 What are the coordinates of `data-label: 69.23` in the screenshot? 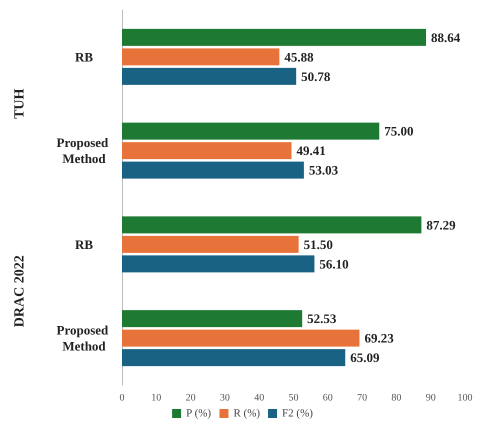 It's located at (379, 338).